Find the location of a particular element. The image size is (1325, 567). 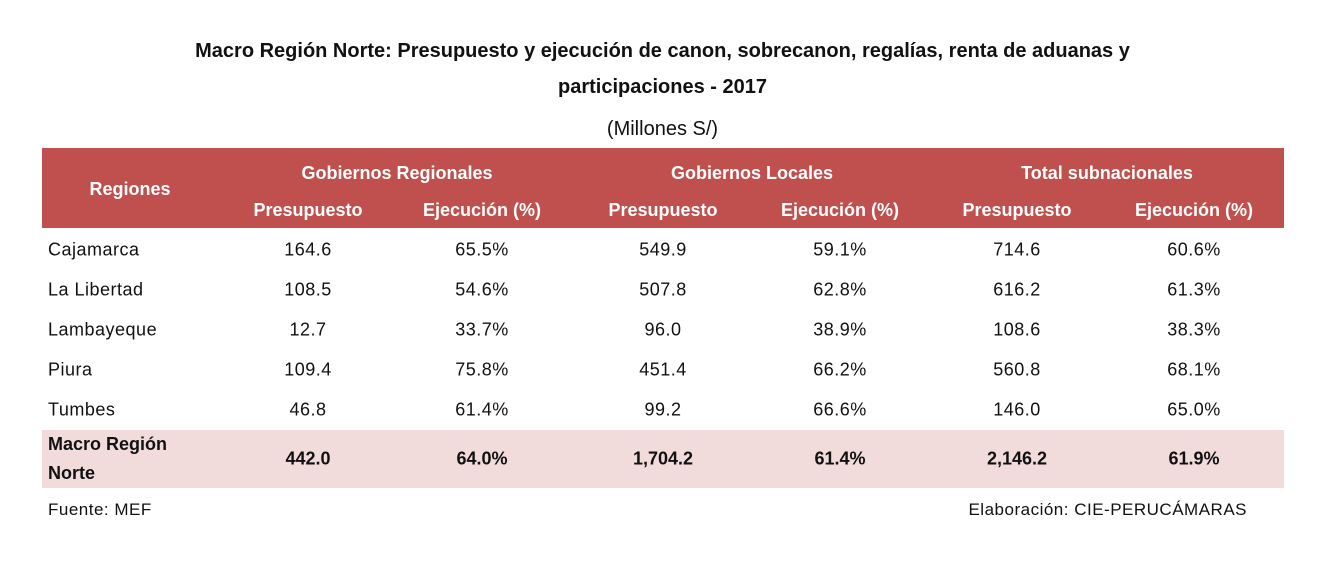

region-name: La Libertad is located at coordinates (96, 289).